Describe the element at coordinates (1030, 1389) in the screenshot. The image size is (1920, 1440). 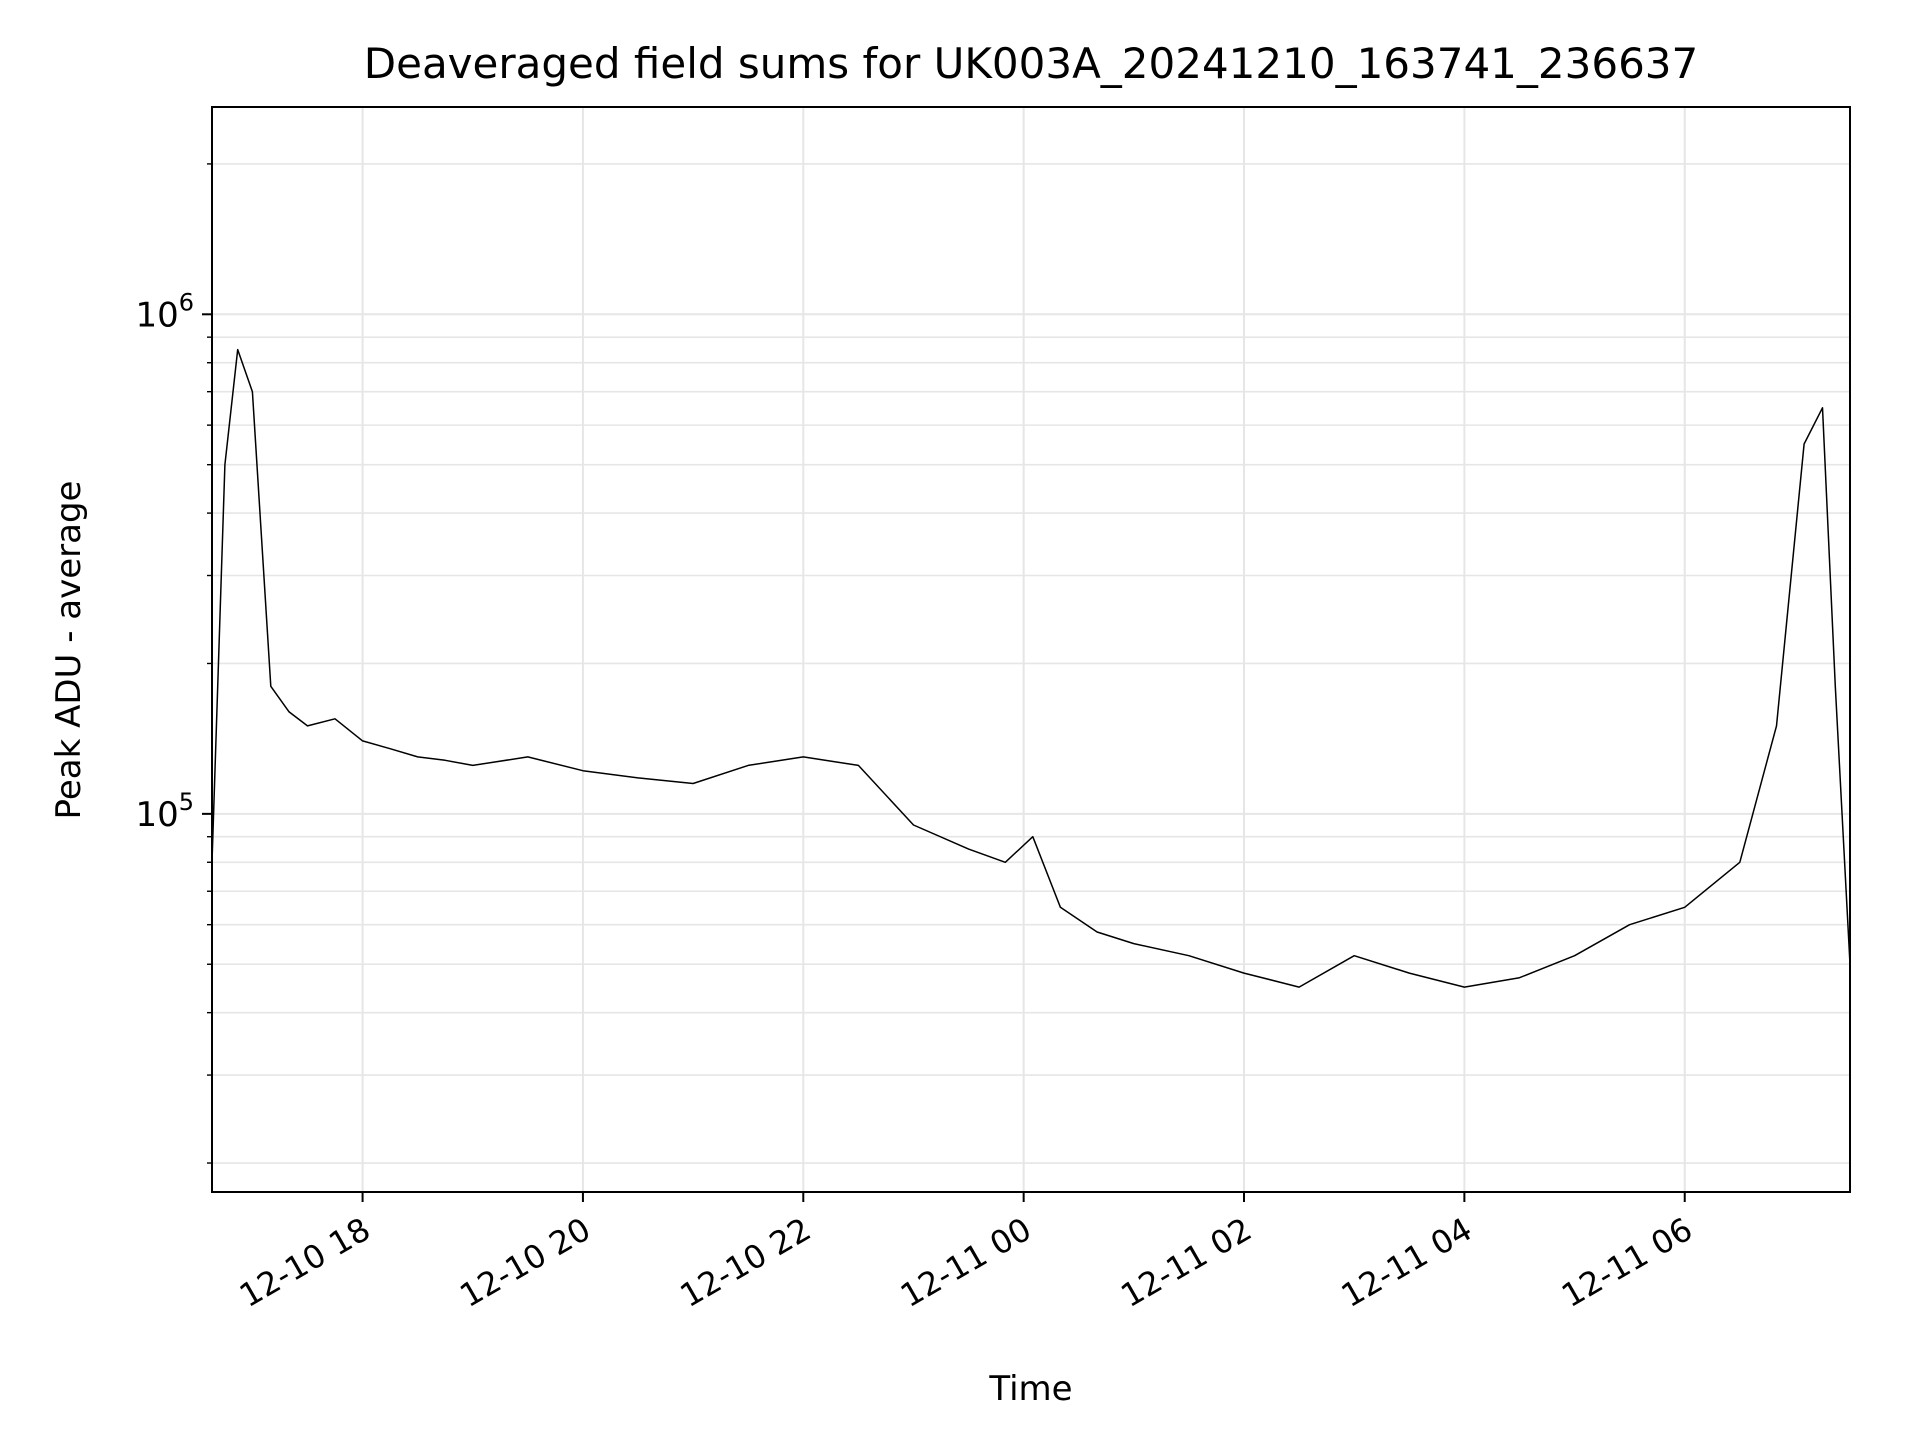
I see `x-axis-label: Time` at that location.